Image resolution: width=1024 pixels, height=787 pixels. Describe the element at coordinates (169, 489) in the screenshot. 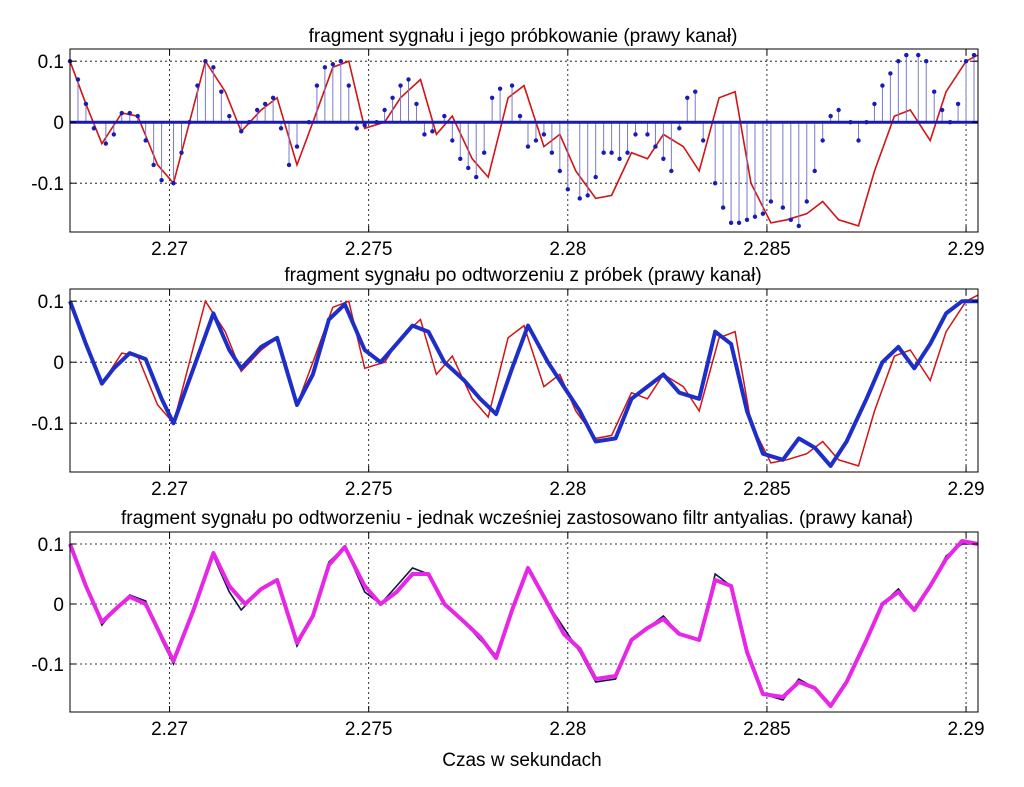

I see `x-tick-label: 2.27` at that location.